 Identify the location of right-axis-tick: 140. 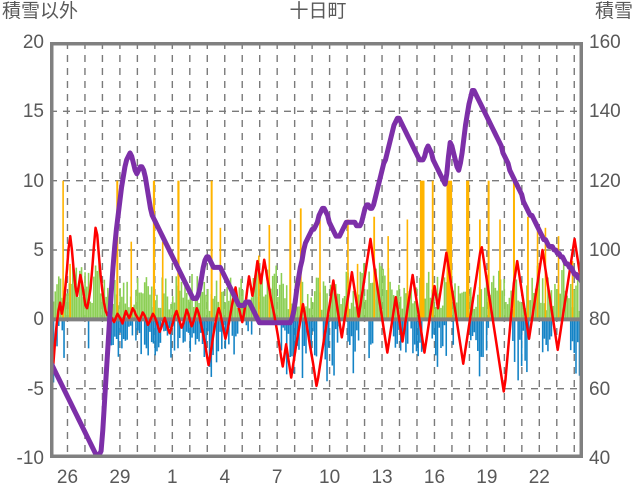
(605, 112).